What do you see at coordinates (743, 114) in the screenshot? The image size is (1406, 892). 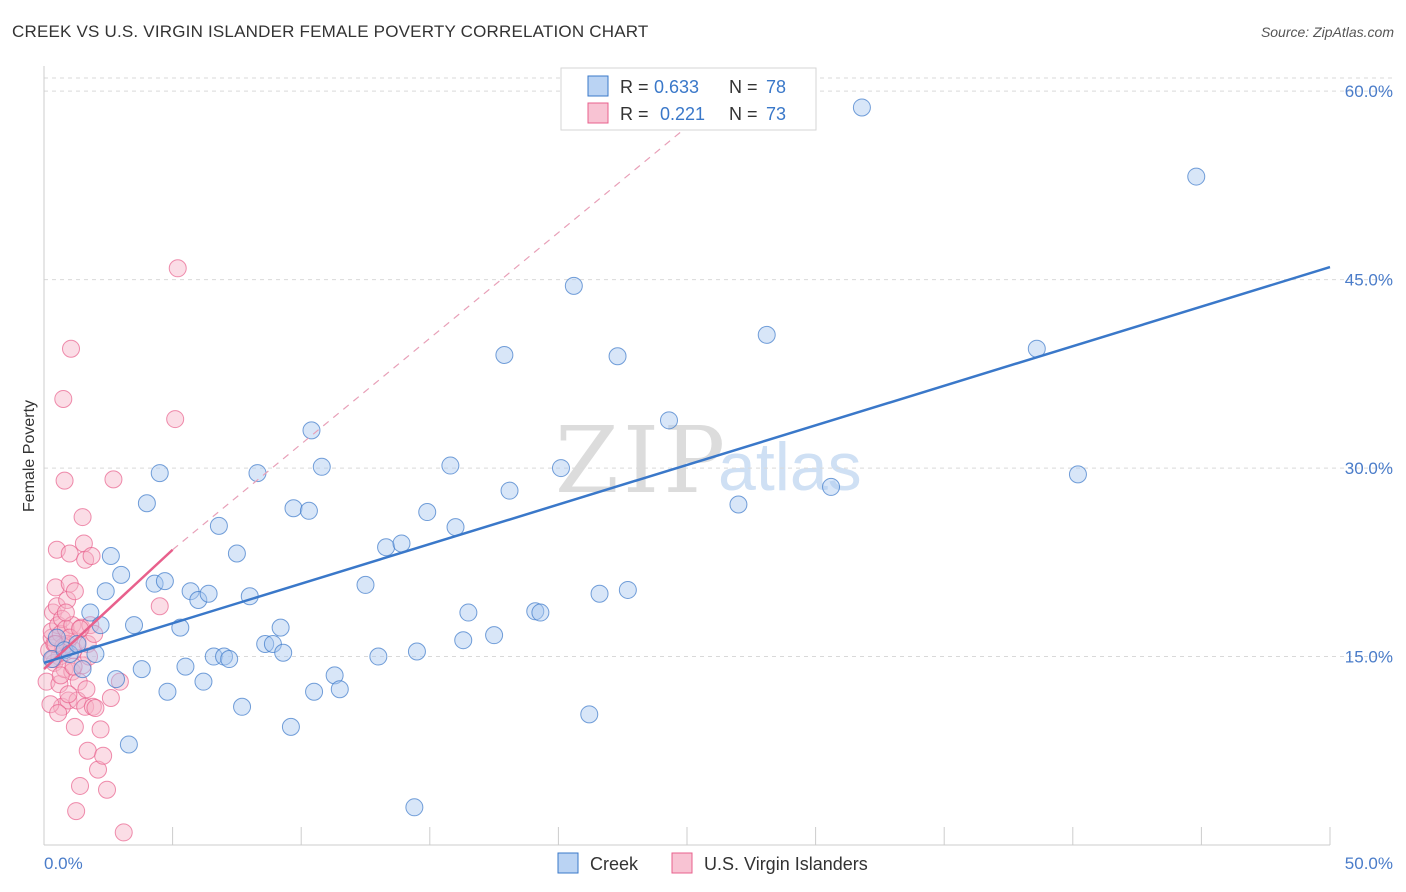 I see `legend-n-label-virgin-islanders: N =` at bounding box center [743, 114].